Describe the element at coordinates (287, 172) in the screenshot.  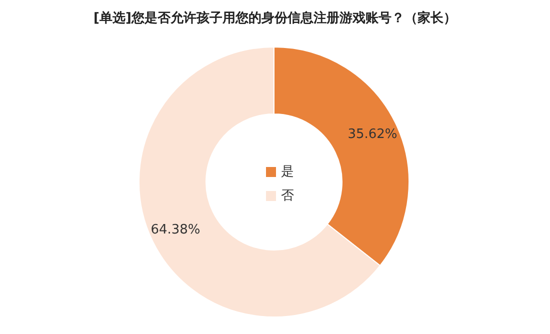
I see `legend-label: 是` at that location.